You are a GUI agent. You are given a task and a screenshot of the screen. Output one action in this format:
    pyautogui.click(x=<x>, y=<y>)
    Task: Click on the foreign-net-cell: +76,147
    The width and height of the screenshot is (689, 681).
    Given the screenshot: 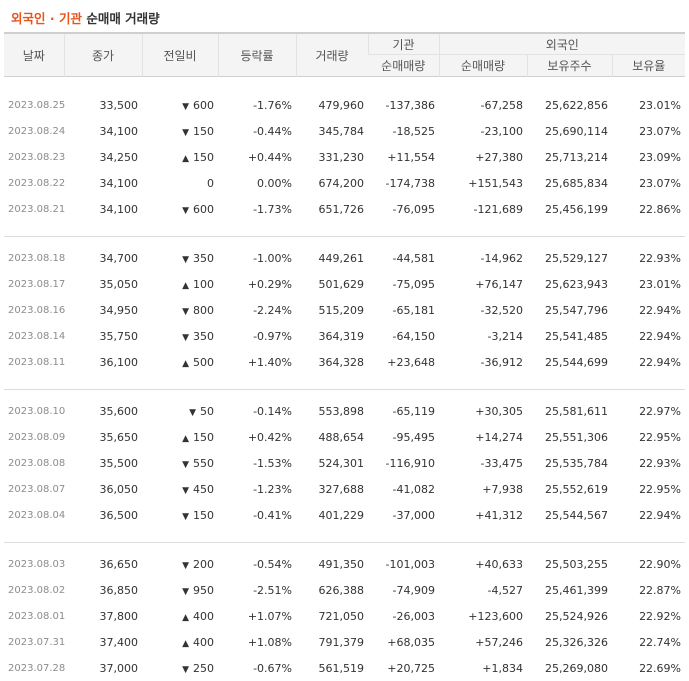 What is the action you would take?
    pyautogui.click(x=483, y=284)
    